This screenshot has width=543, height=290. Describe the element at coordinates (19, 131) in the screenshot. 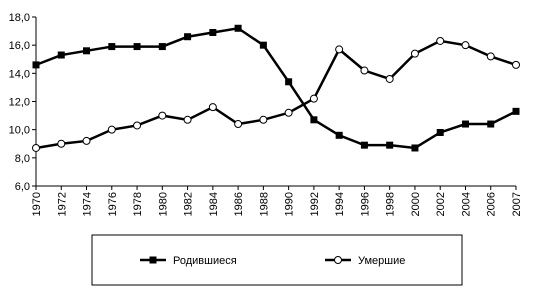

I see `y-tick-label: 10,0` at that location.